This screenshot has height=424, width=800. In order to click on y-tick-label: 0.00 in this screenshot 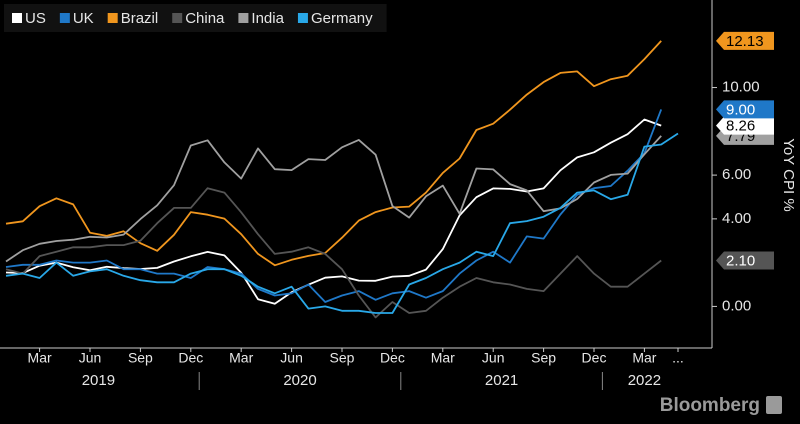, I will do `click(736, 305)`.